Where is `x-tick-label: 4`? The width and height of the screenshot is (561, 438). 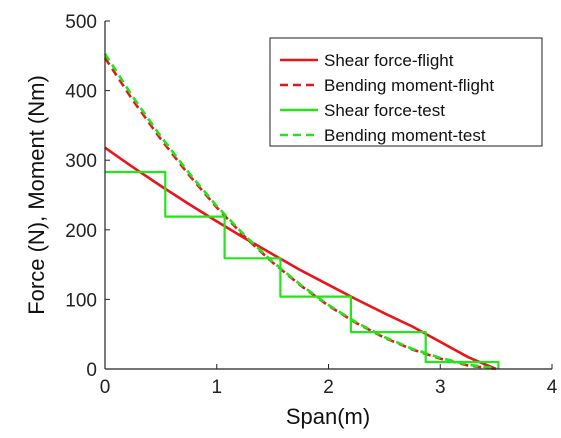
x-tick-label: 4 is located at coordinates (552, 387).